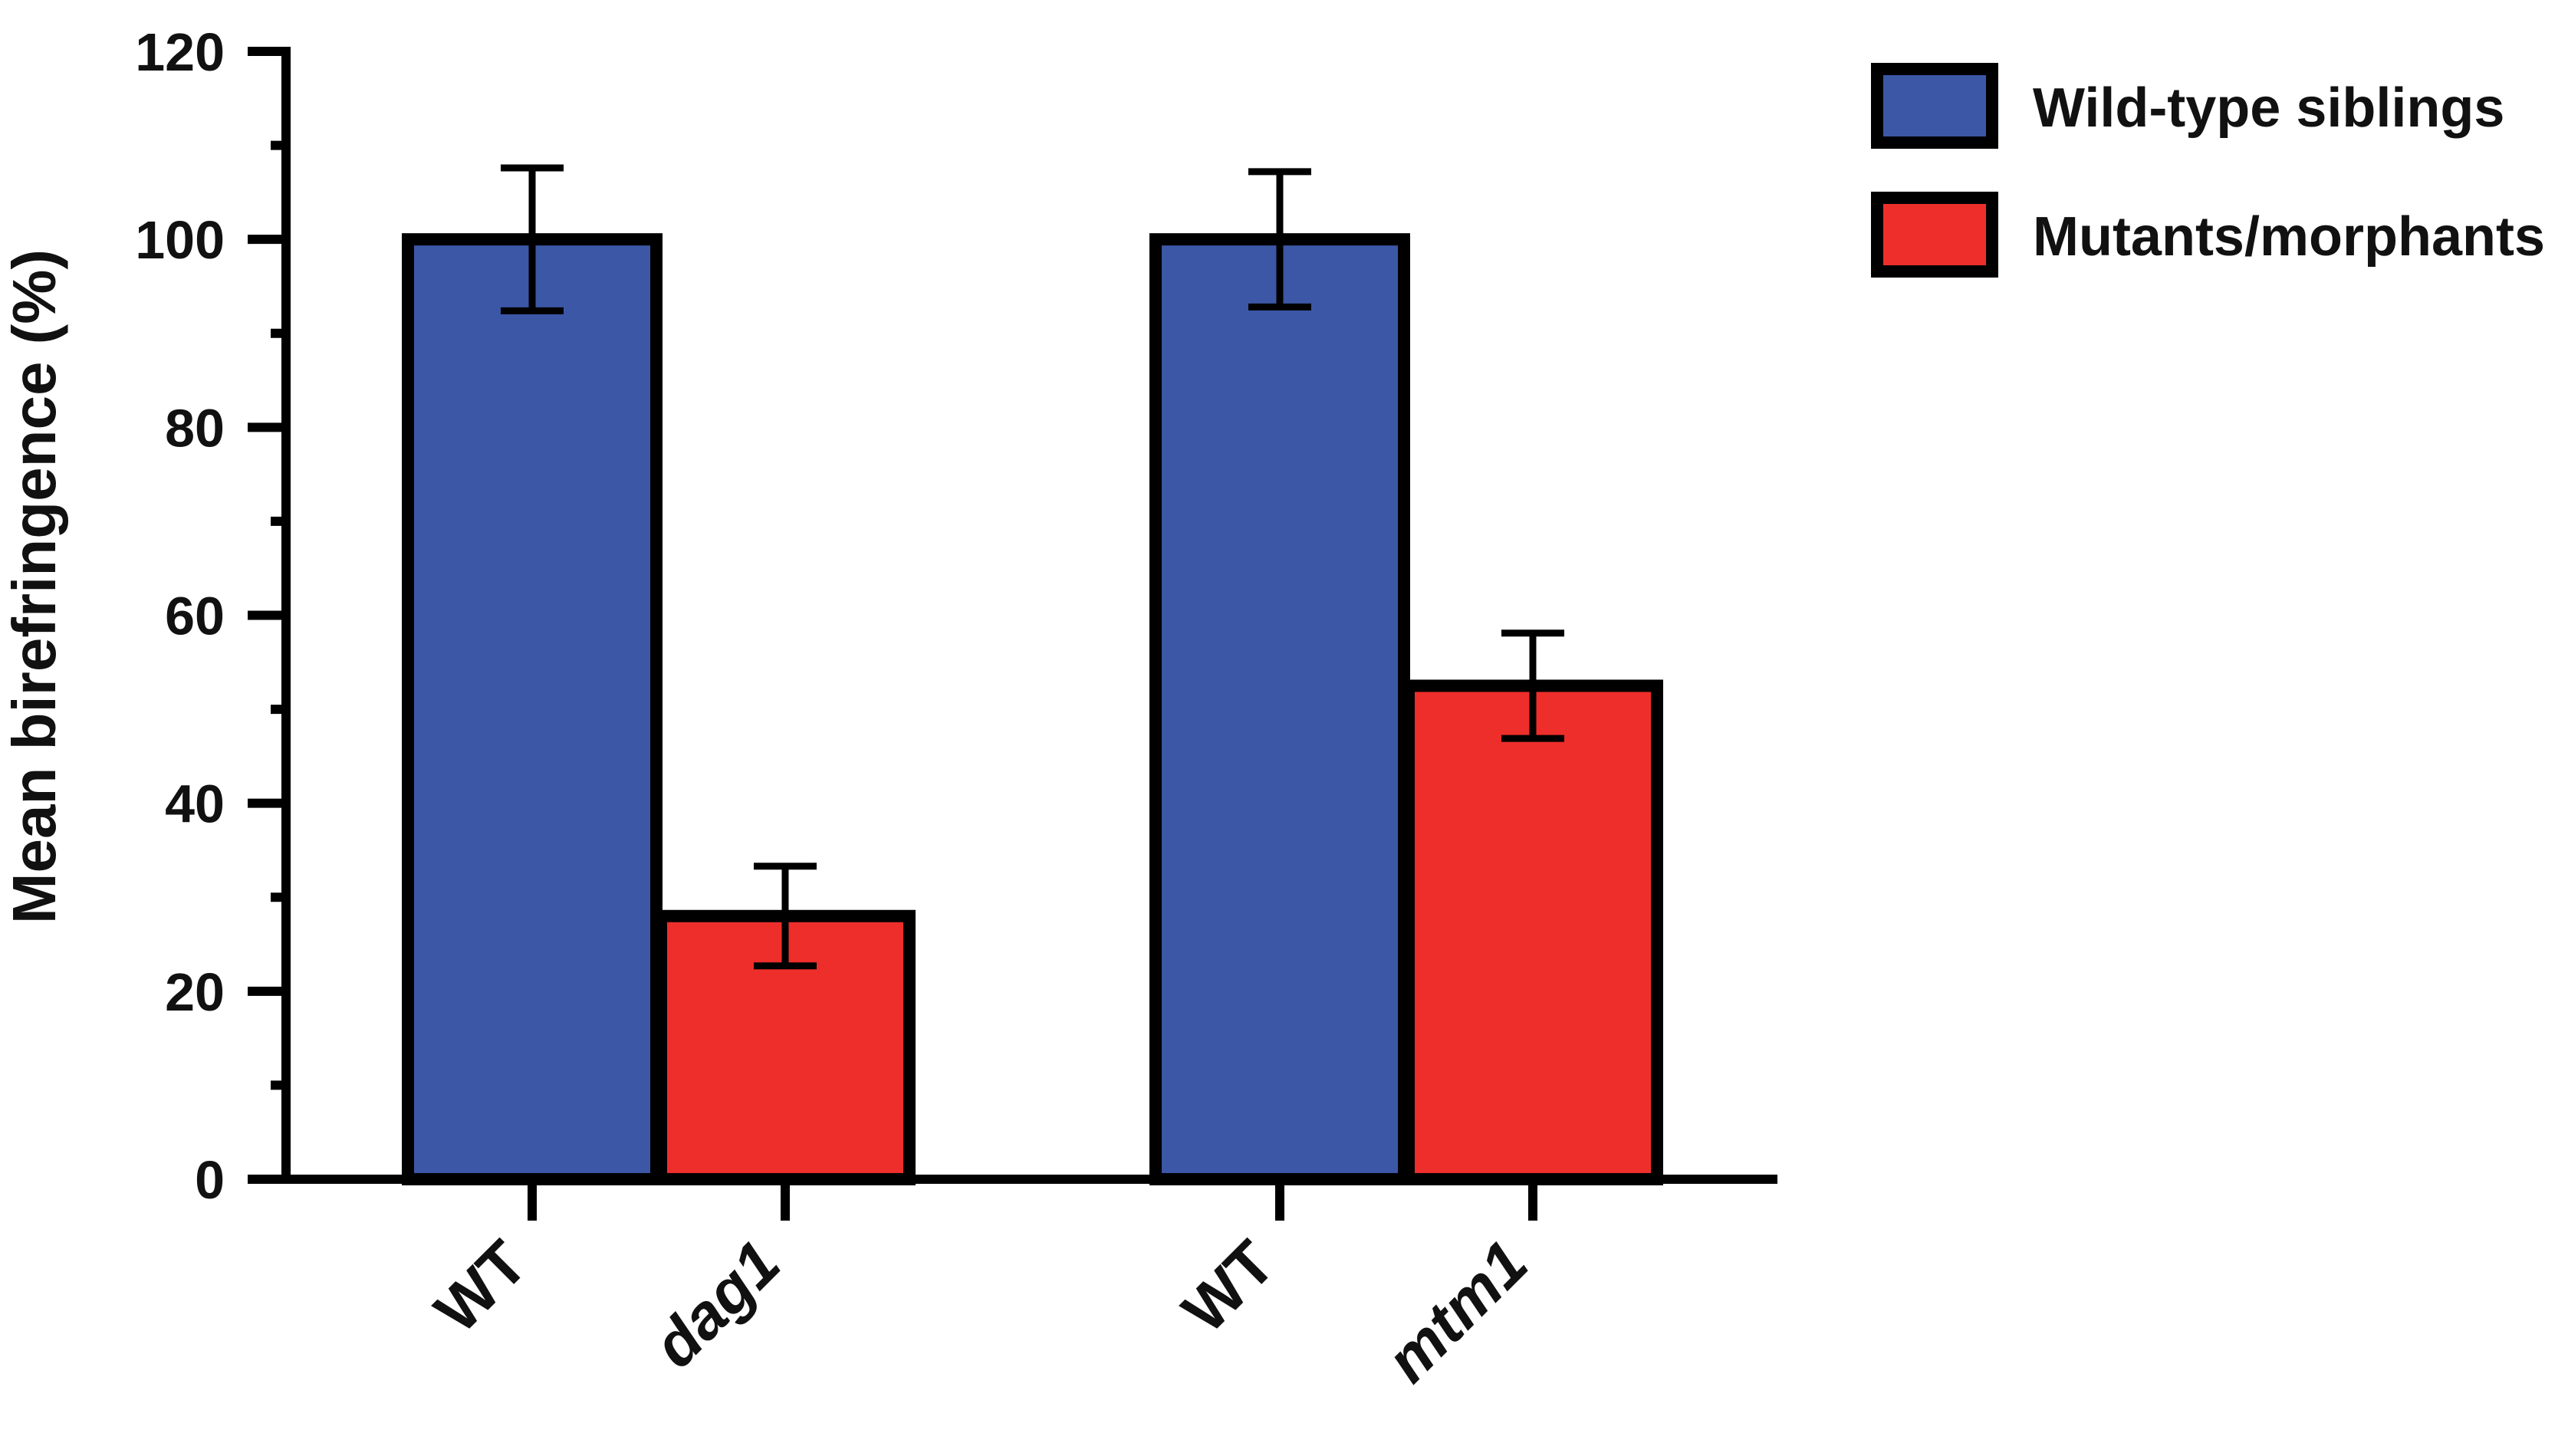 This screenshot has height=1456, width=2568. What do you see at coordinates (210, 1180) in the screenshot?
I see `y-tick-label: 0` at bounding box center [210, 1180].